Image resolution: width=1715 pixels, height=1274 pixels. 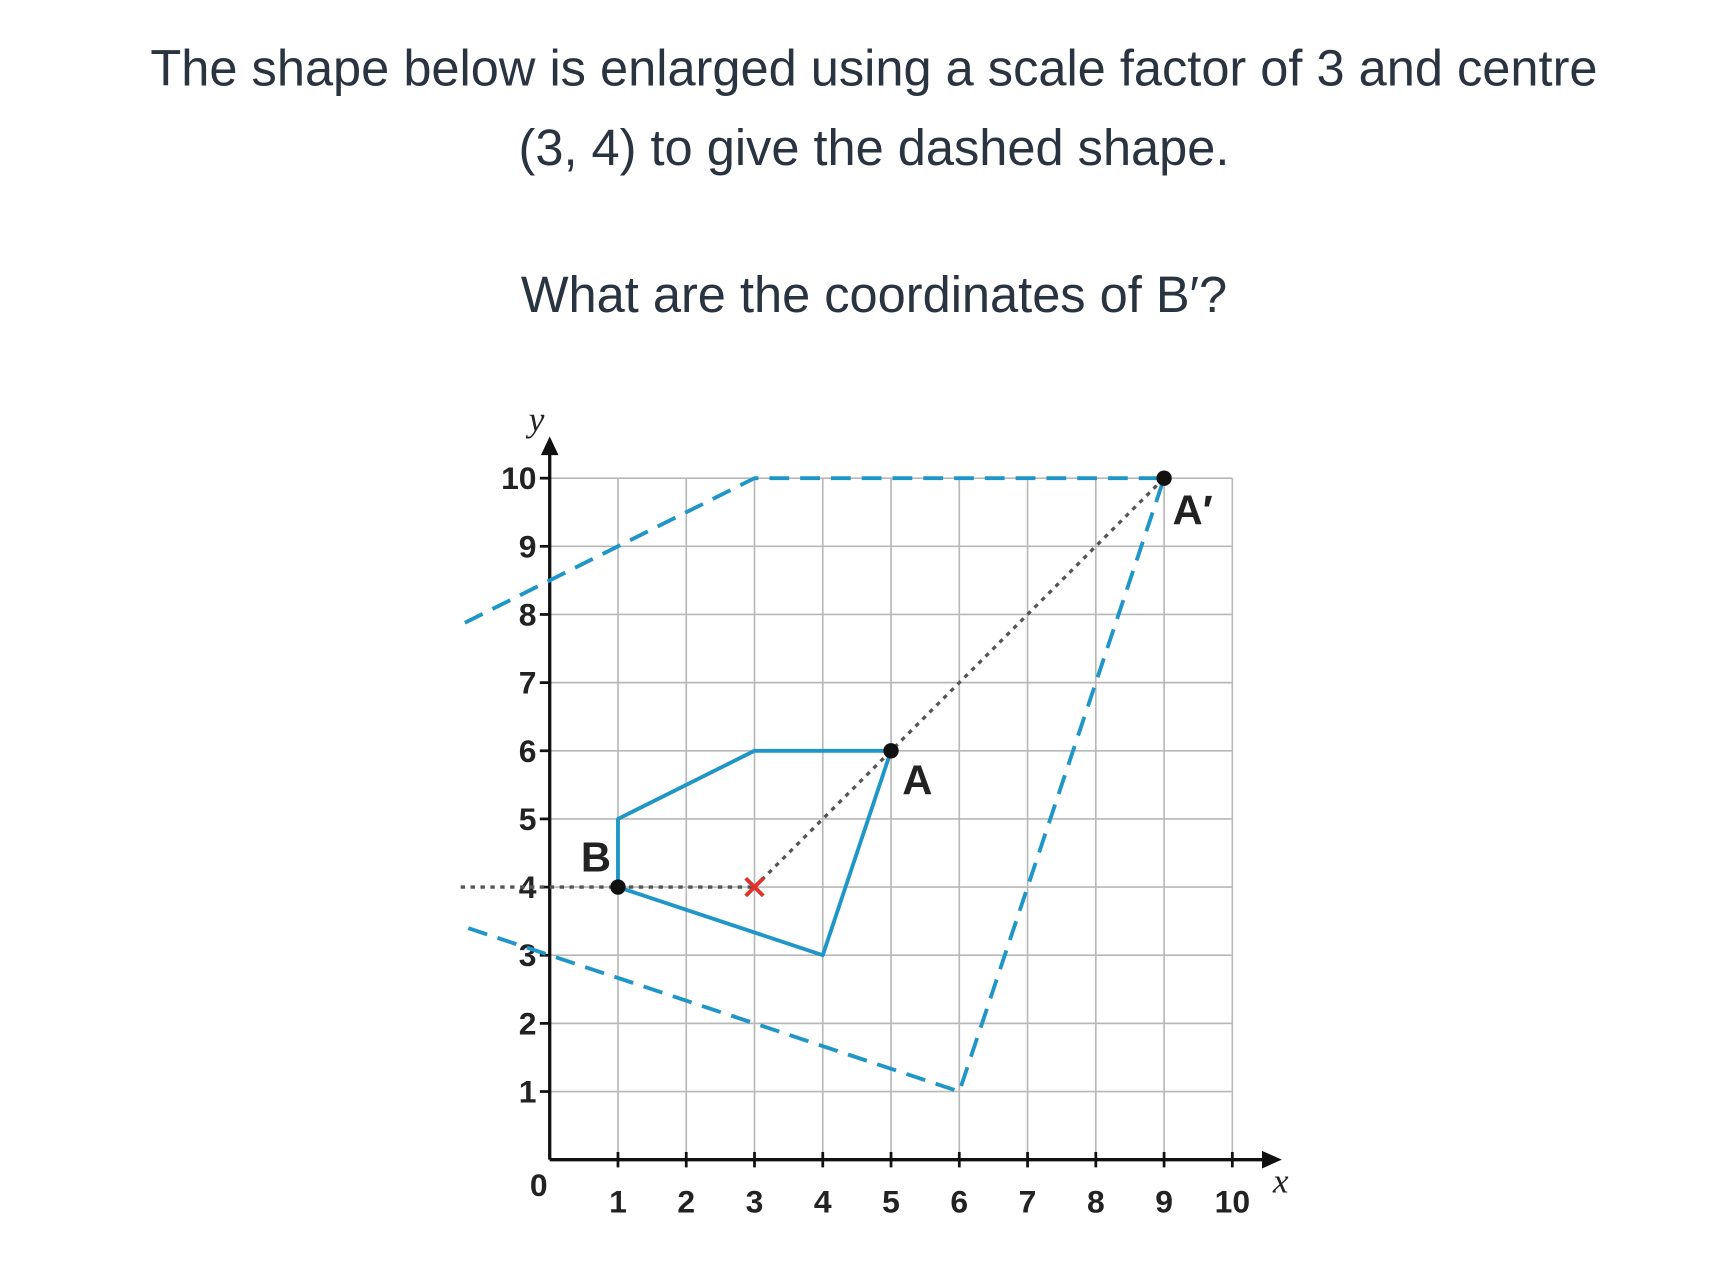 I want to click on y-tick-label: 4, so click(x=528, y=887).